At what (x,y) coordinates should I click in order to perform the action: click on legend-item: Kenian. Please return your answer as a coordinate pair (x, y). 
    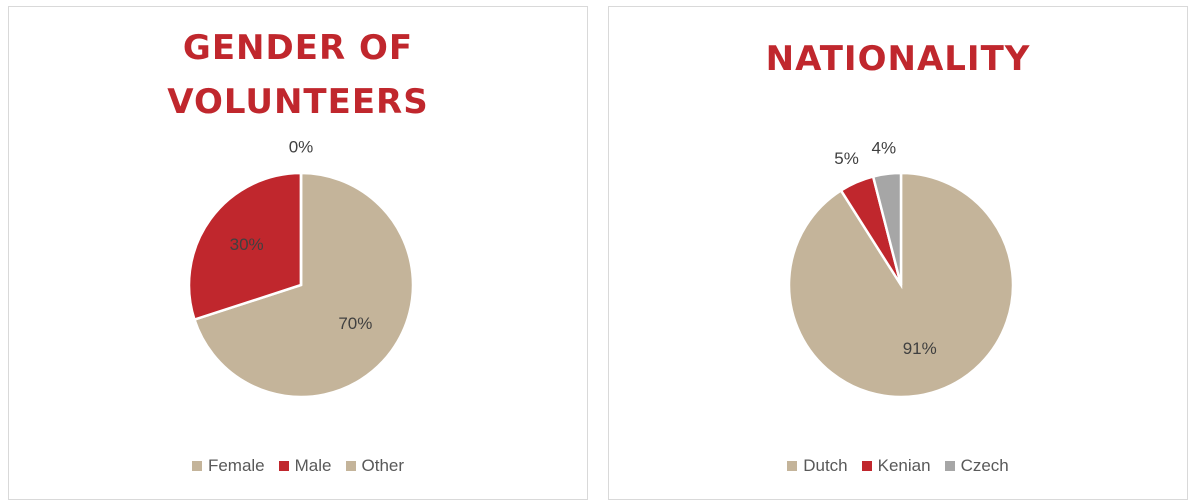
    Looking at the image, I should click on (896, 466).